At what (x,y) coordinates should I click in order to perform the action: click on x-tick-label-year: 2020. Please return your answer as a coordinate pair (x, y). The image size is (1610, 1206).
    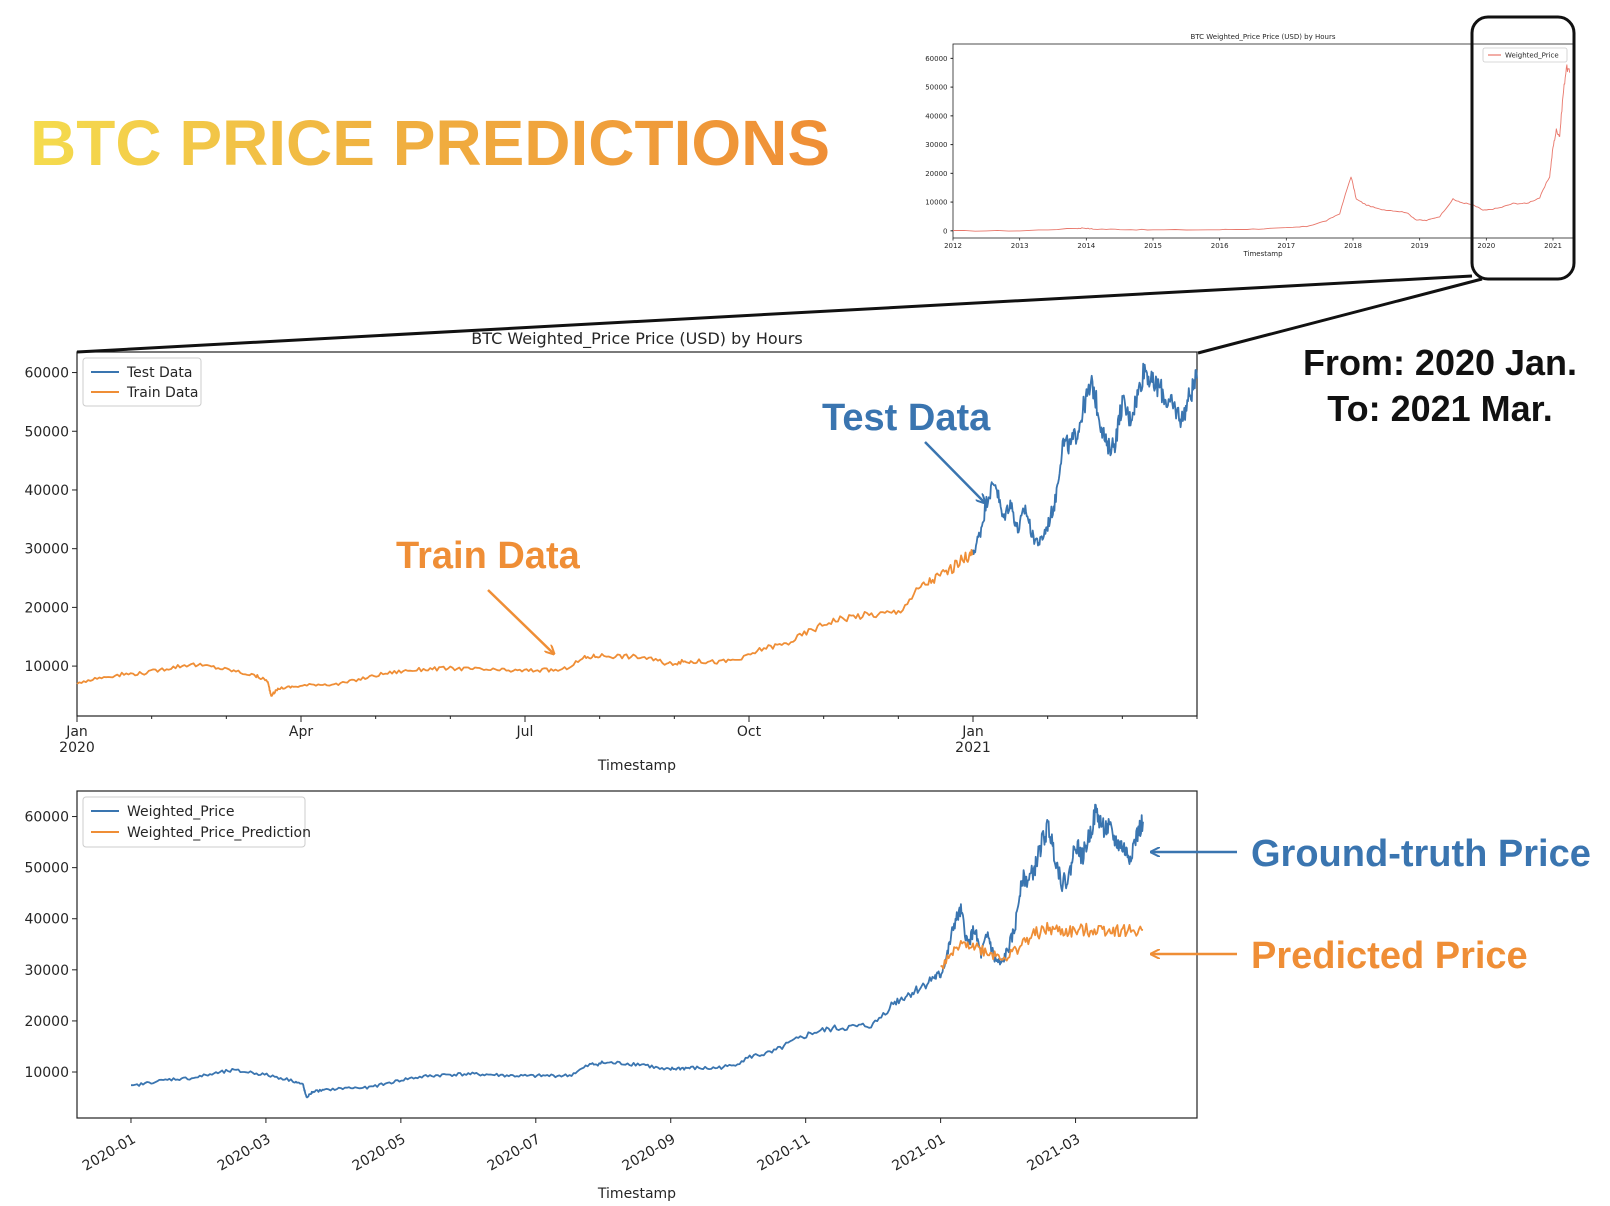
    Looking at the image, I should click on (77, 748).